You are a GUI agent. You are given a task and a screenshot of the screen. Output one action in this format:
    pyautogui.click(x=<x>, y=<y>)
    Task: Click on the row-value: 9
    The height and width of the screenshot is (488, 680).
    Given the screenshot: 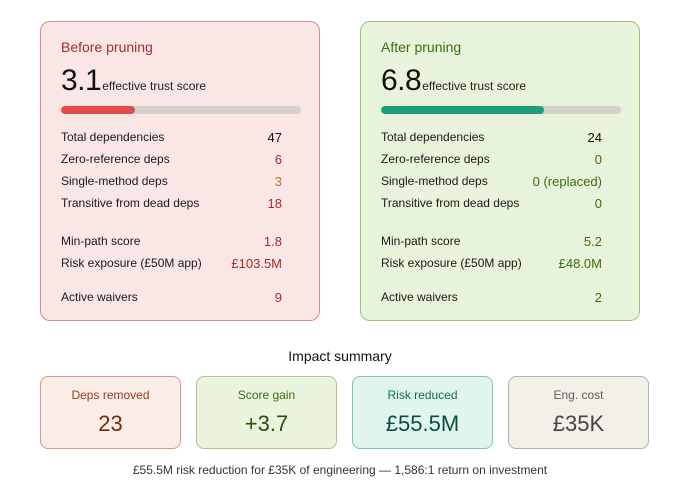 What is the action you would take?
    pyautogui.click(x=278, y=297)
    